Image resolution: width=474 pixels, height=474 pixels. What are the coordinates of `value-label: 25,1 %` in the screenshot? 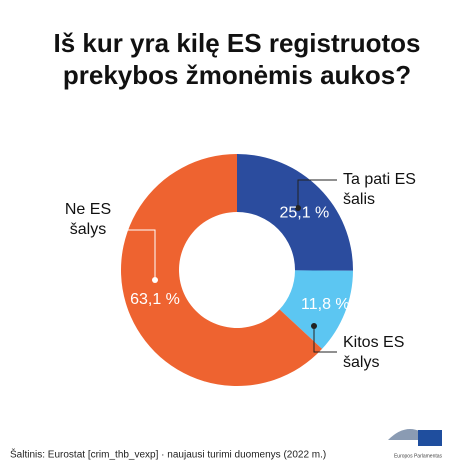 It's located at (304, 212).